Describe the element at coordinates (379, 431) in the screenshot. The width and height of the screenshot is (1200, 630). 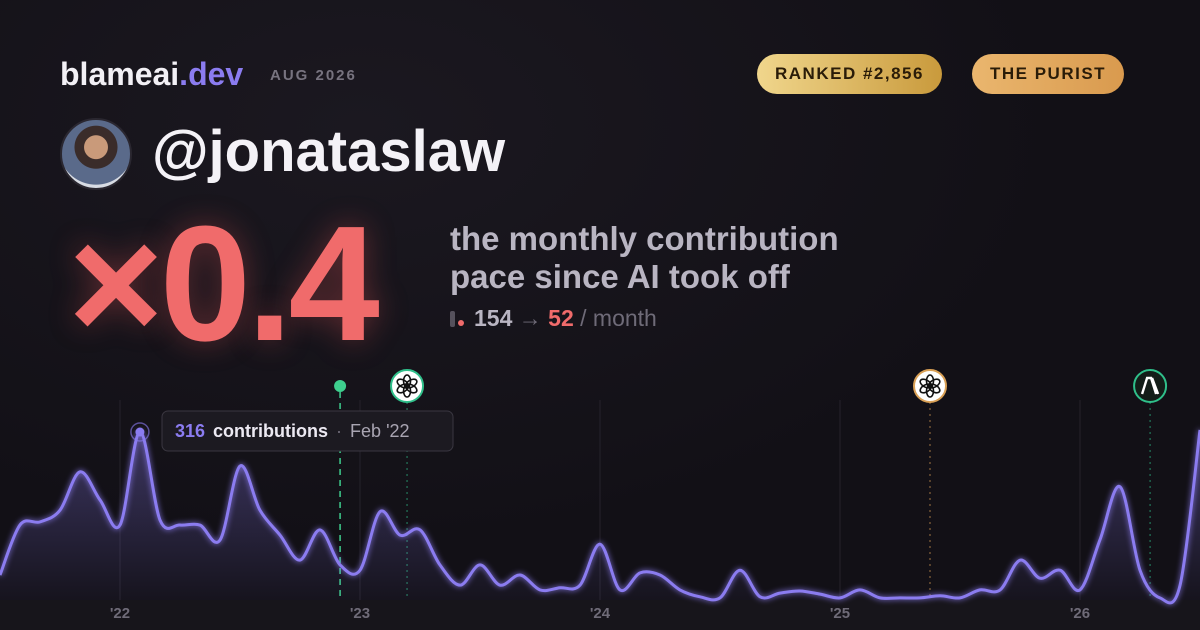
I see `tooltip-date: Feb '22` at that location.